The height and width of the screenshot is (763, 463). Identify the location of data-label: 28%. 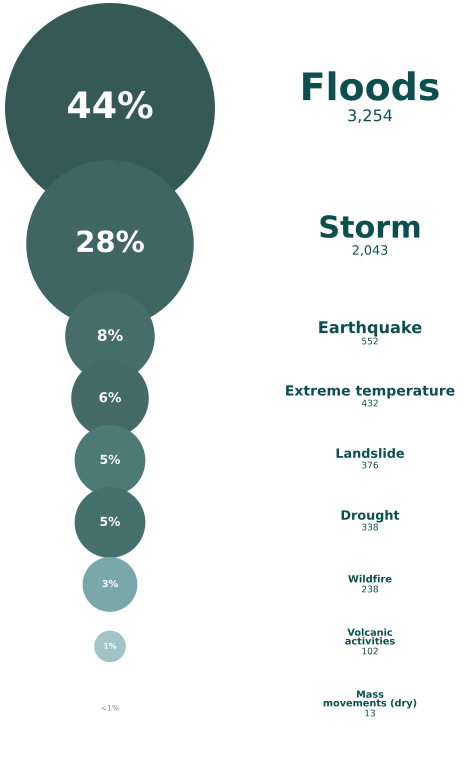
(110, 241).